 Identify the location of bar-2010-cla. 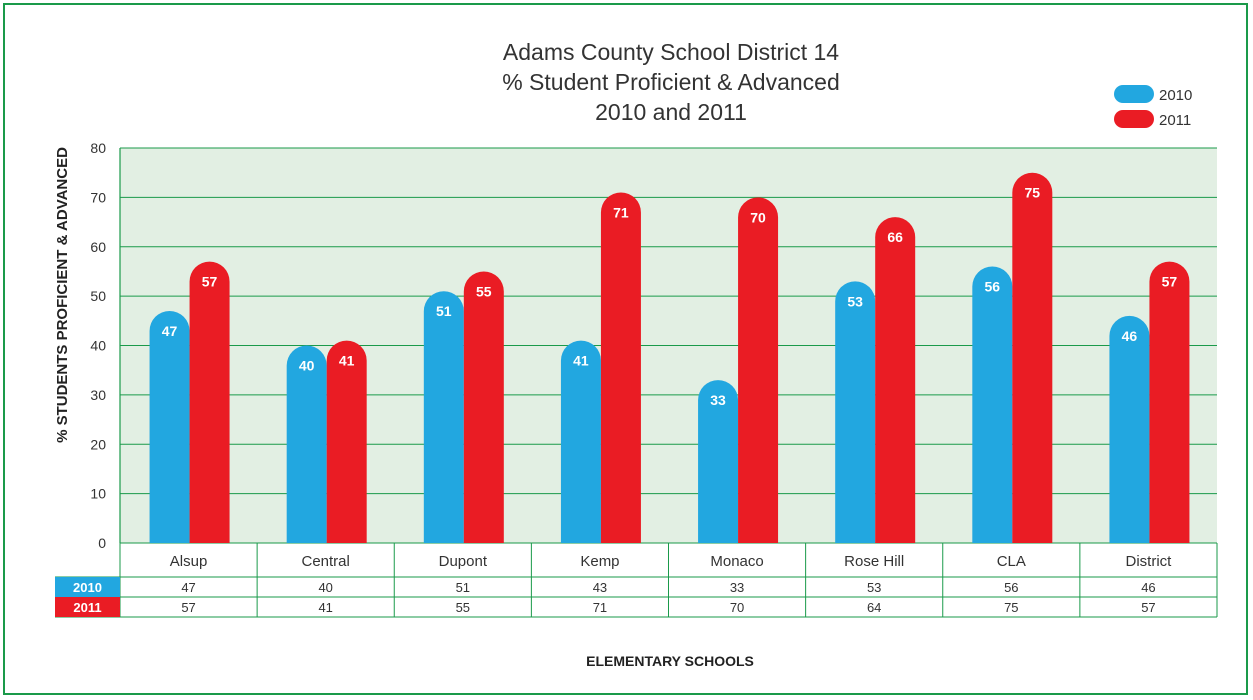
(992, 404).